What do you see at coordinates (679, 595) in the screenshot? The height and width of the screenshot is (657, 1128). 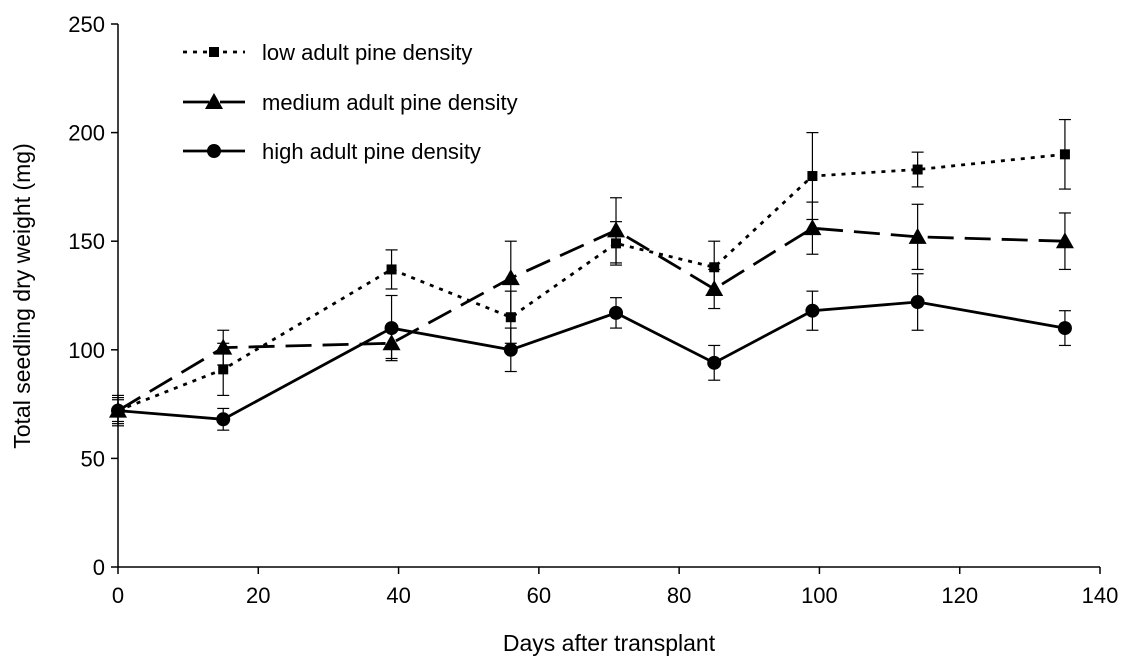 I see `x-tick-label: 80` at bounding box center [679, 595].